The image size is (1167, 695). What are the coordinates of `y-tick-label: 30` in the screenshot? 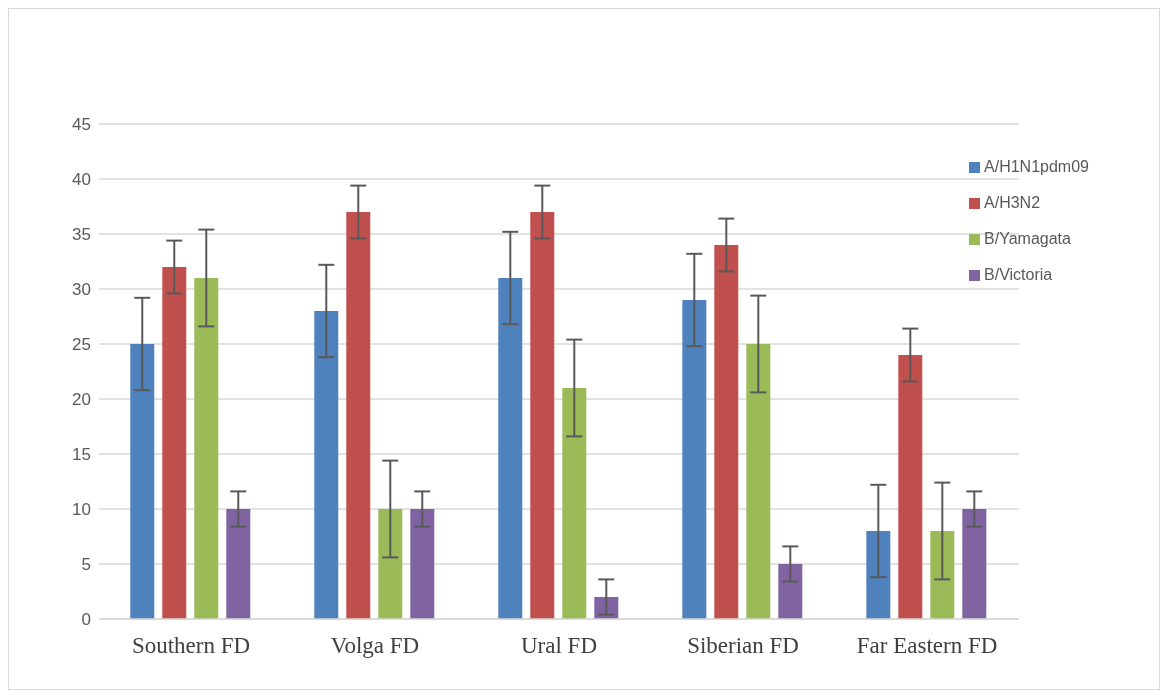 It's located at (81, 290).